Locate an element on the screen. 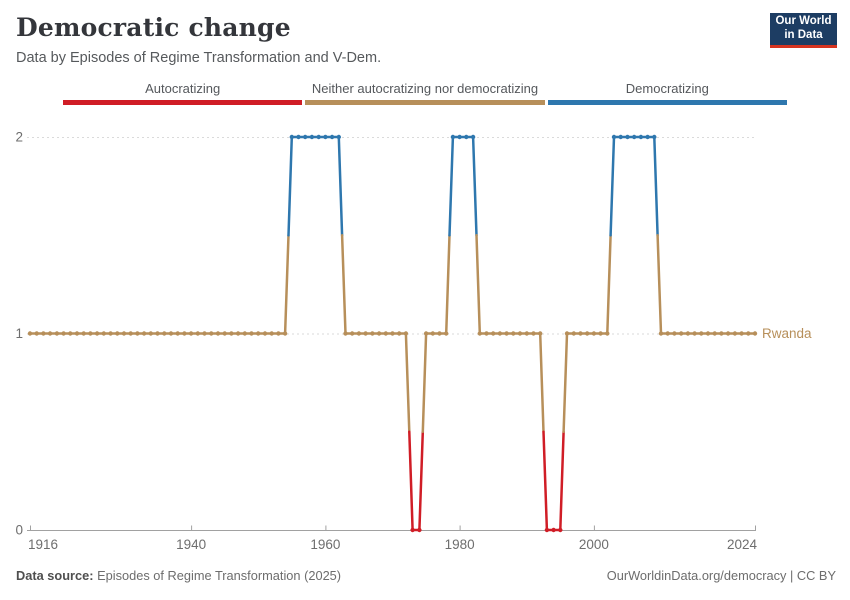 This screenshot has width=850, height=600. y-tick-label: 1 is located at coordinates (19, 333).